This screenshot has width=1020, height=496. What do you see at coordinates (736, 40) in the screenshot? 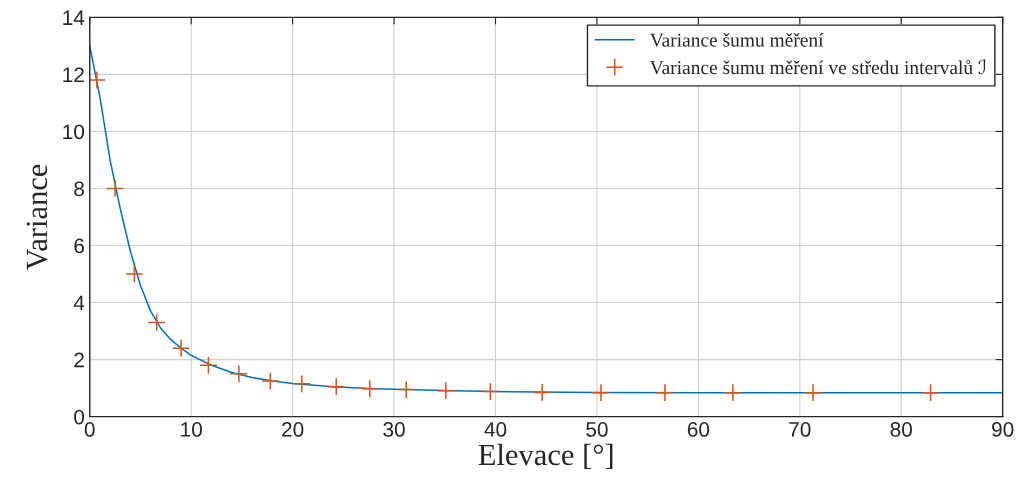
I see `legend-label: Variance šumu měření` at bounding box center [736, 40].